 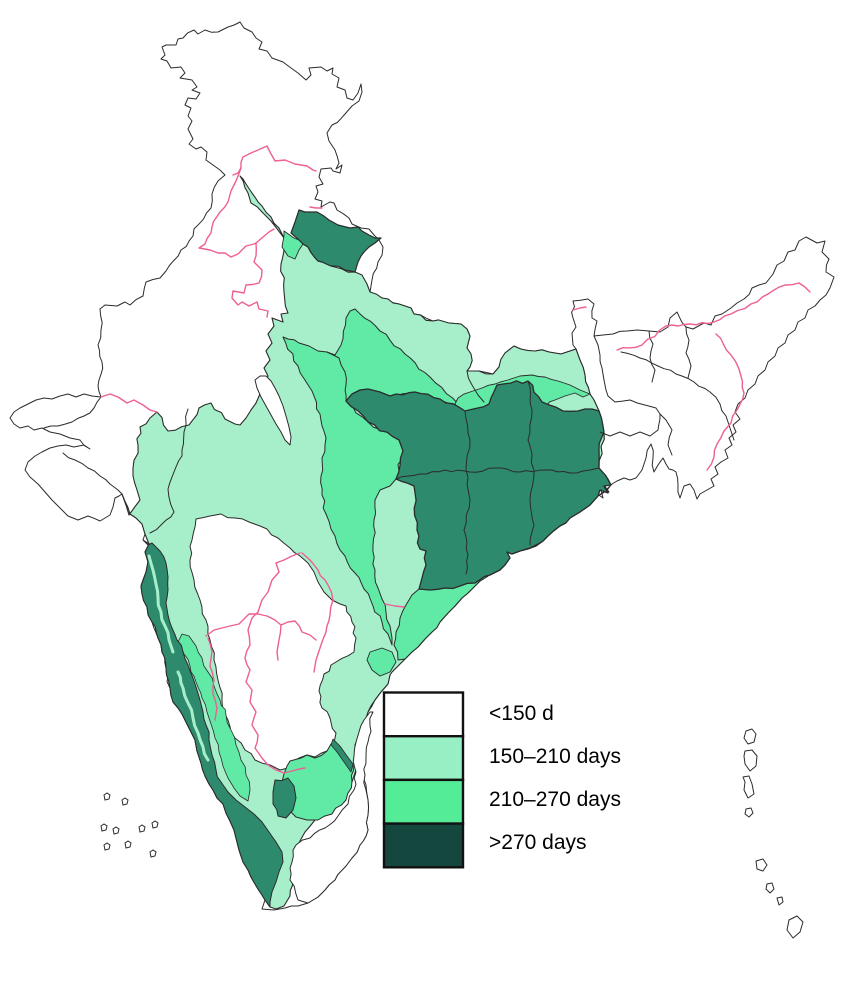 I want to click on svg-text: <150 d, so click(x=521, y=713).